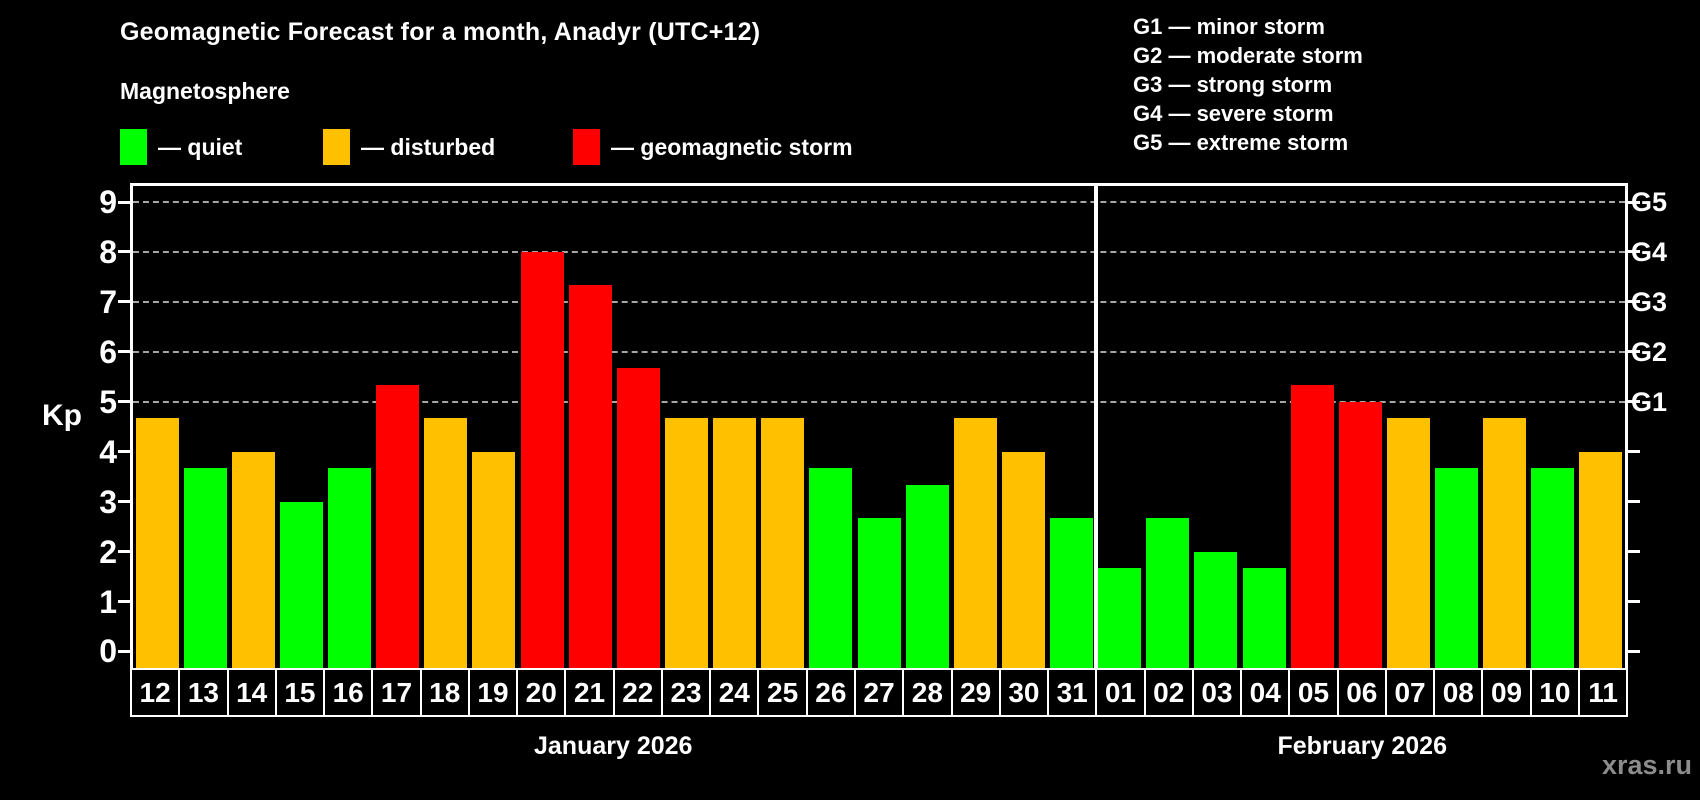 Image resolution: width=1700 pixels, height=800 pixels. I want to click on month-separator-line, so click(1095, 427).